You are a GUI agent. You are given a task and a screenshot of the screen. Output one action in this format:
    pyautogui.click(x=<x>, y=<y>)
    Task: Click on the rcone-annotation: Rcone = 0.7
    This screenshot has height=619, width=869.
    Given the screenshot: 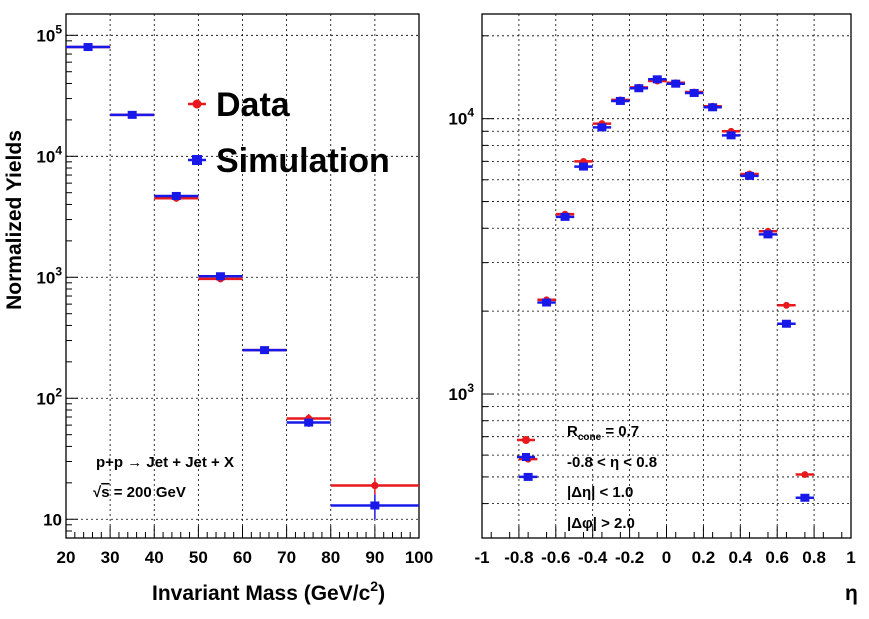 What is the action you would take?
    pyautogui.click(x=603, y=433)
    